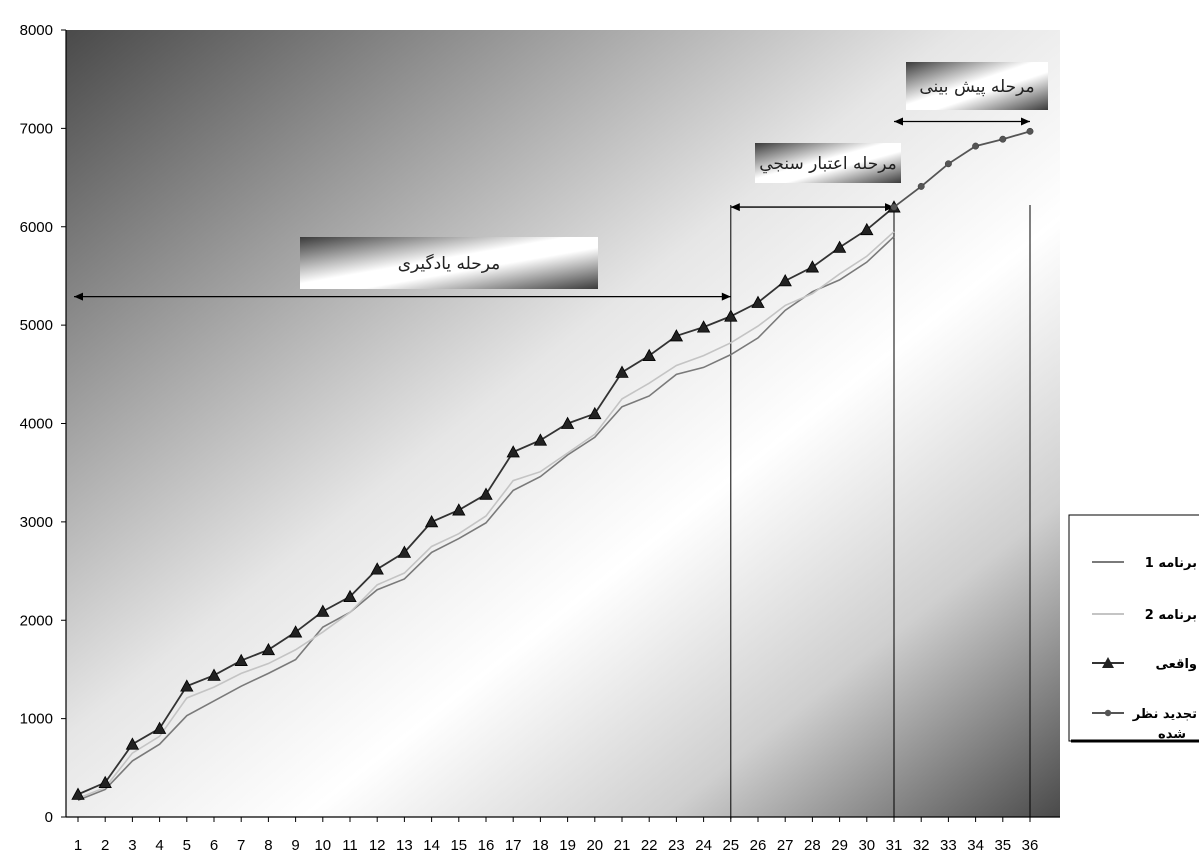 The image size is (1199, 857). What do you see at coordinates (1172, 734) in the screenshot?
I see `legend-label-line: شده` at bounding box center [1172, 734].